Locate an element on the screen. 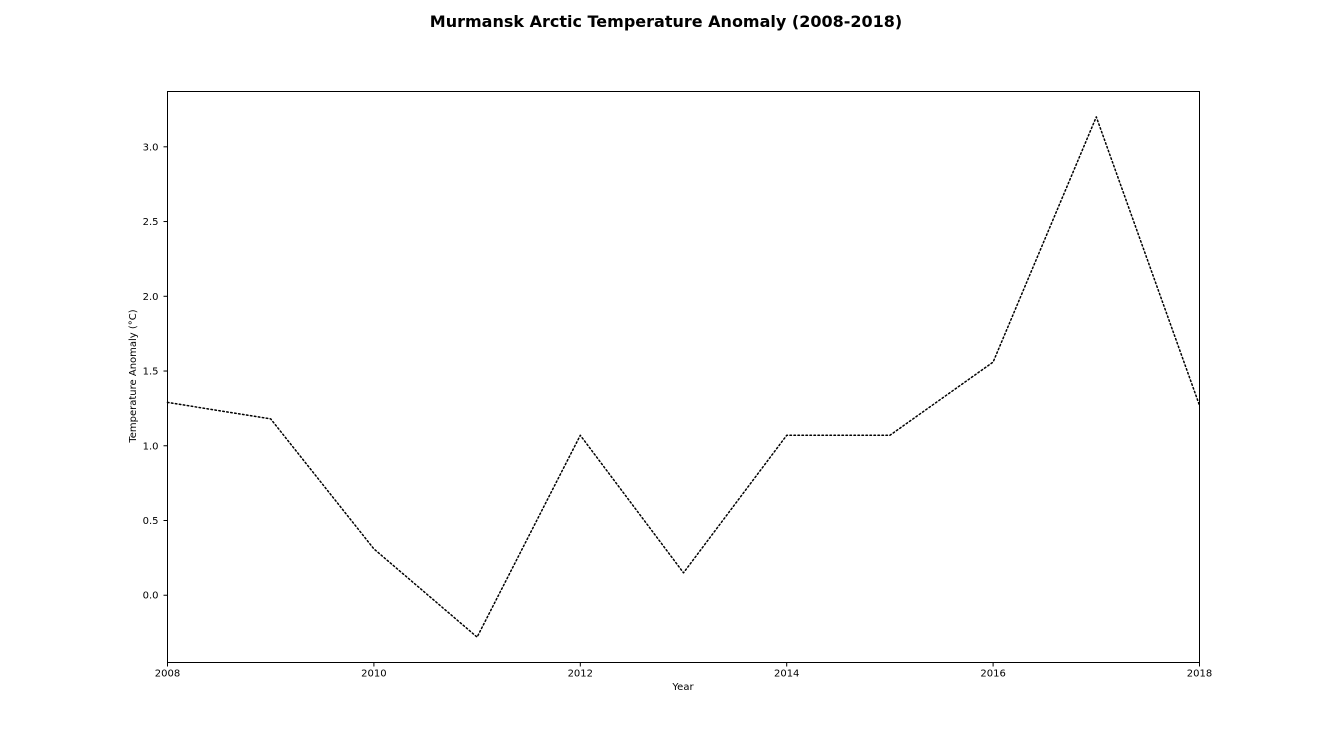  y-tick-label: 2.0 is located at coordinates (151, 297).